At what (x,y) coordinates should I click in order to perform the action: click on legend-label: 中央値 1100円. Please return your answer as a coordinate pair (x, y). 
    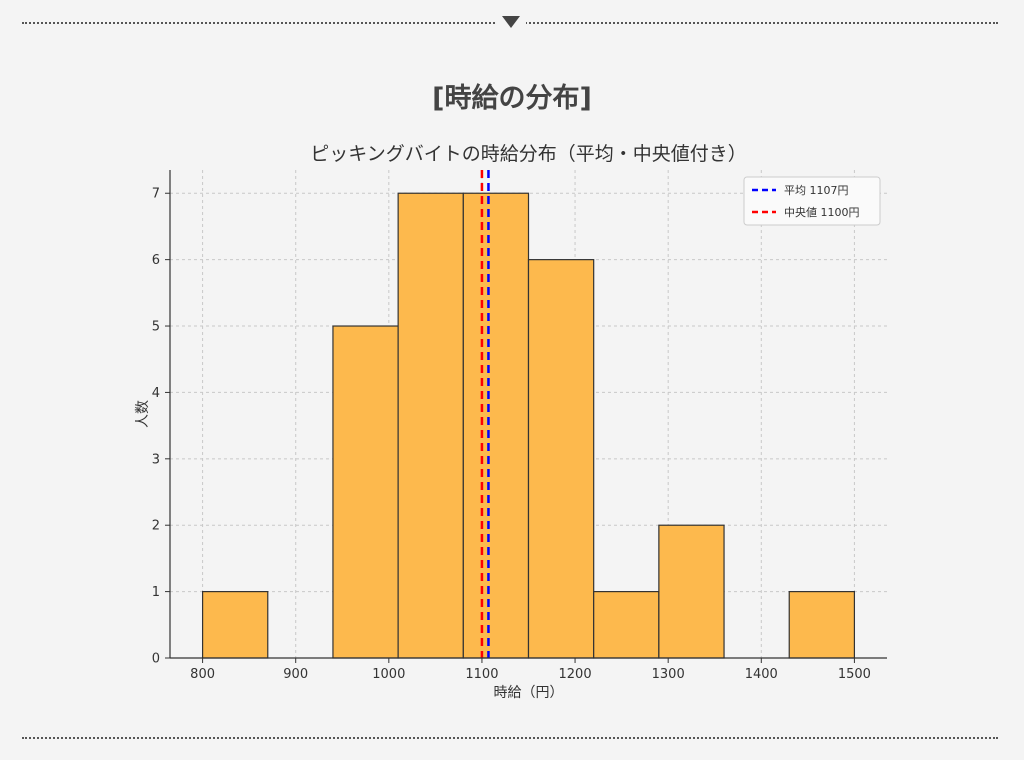
    Looking at the image, I should click on (822, 212).